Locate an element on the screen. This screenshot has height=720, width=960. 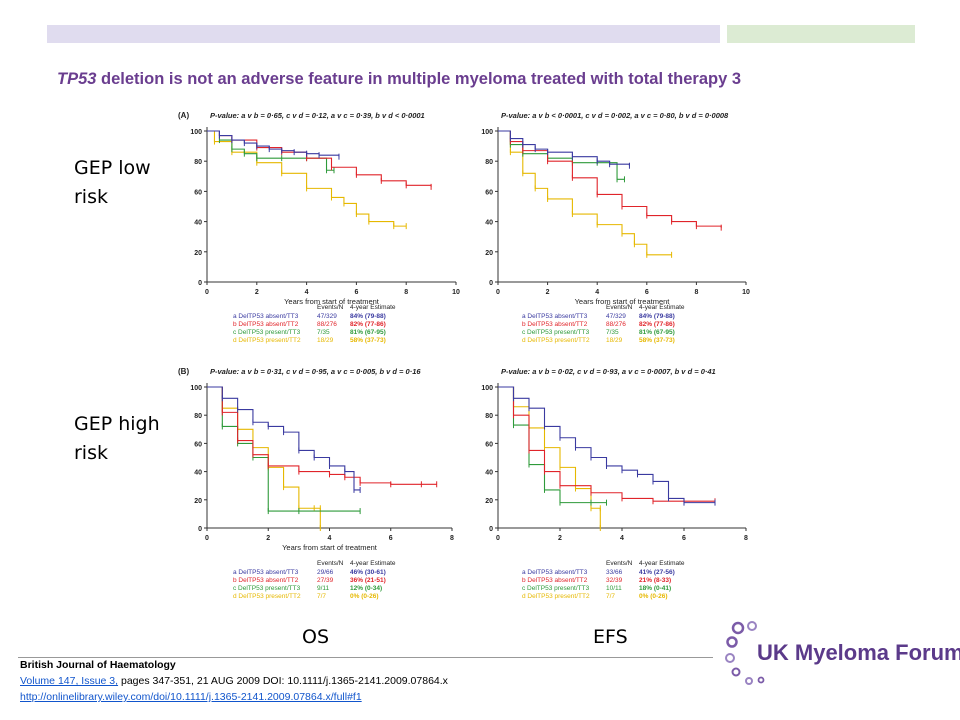
legend-events-b: 88/276 is located at coordinates (616, 324).